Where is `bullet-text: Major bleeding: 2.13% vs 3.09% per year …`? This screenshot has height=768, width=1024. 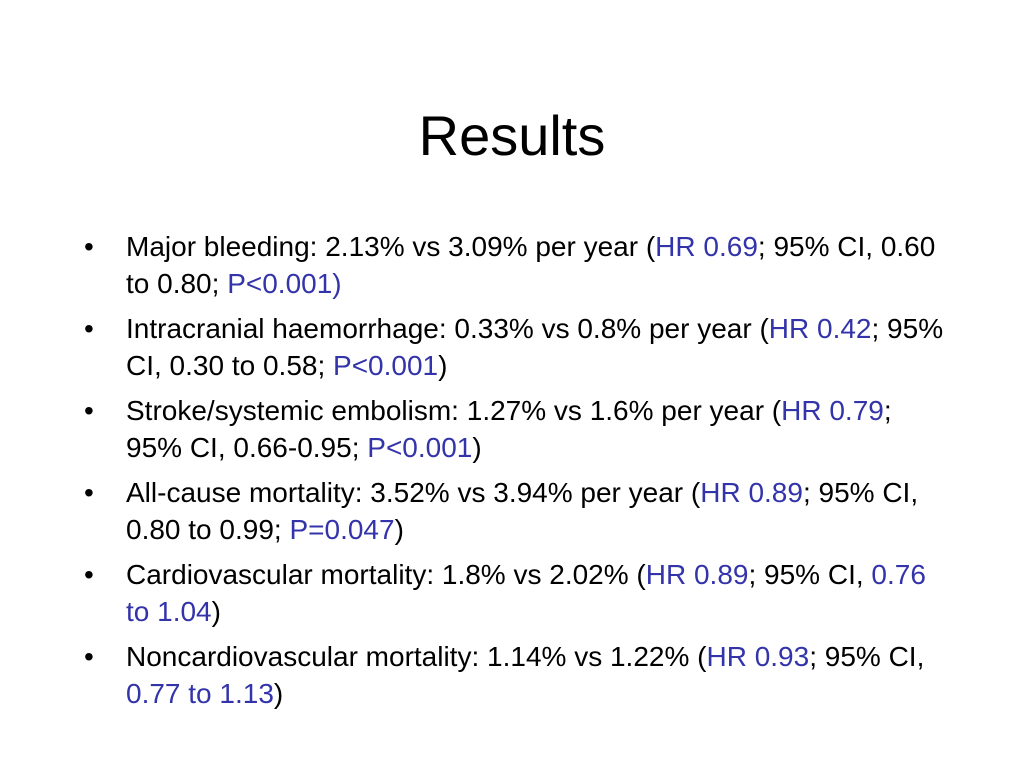 bullet-text: Major bleeding: 2.13% vs 3.09% per year … is located at coordinates (391, 246).